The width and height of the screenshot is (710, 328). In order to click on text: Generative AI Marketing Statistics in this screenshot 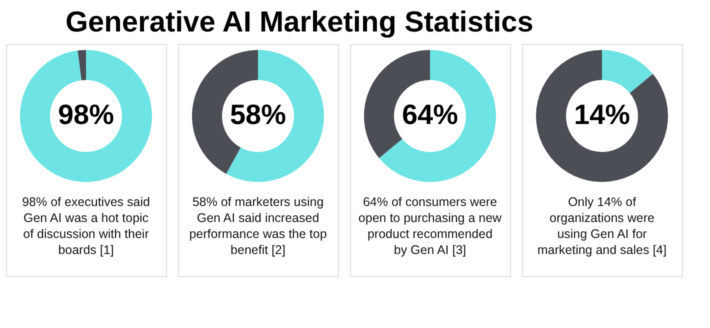, I will do `click(300, 22)`.